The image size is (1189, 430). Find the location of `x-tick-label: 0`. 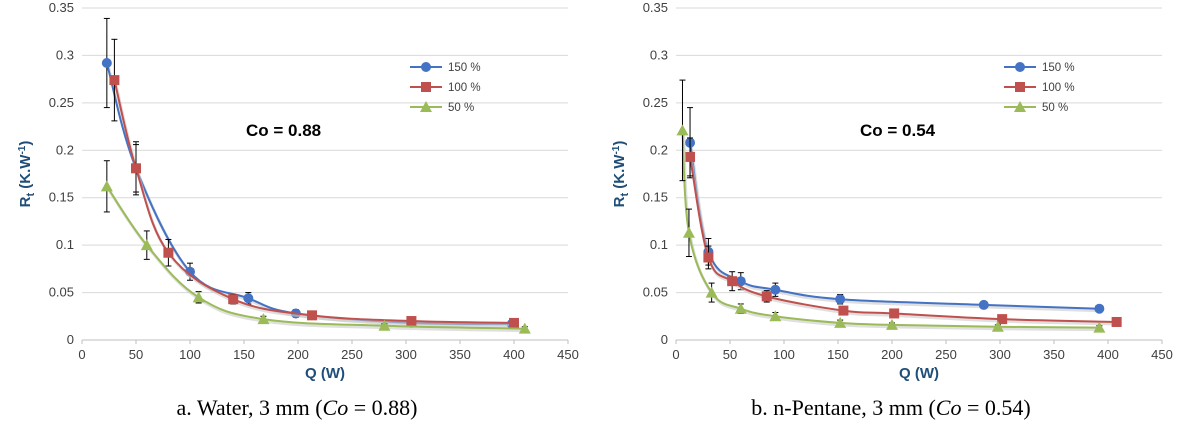

x-tick-label: 0 is located at coordinates (81, 354).